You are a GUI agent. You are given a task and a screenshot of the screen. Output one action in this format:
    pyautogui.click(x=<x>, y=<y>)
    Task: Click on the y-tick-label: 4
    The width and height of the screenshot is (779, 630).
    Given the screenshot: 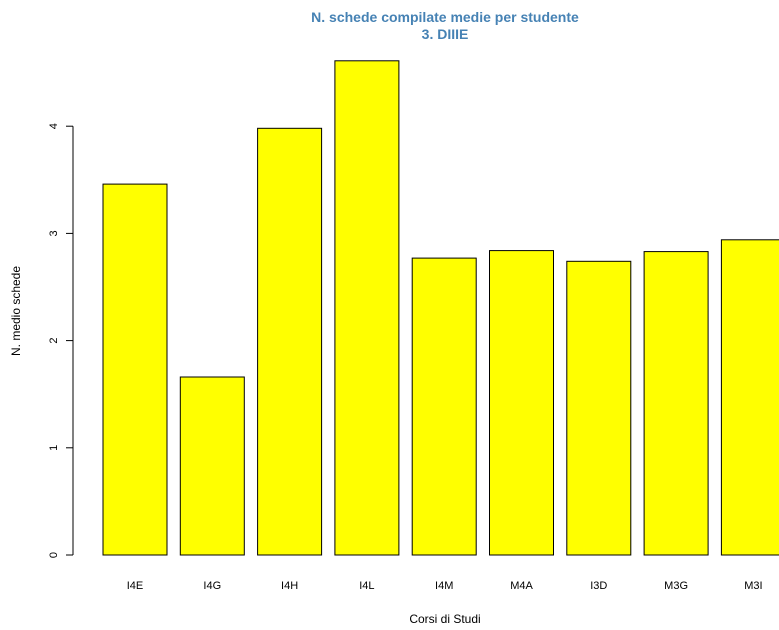 What is the action you would take?
    pyautogui.click(x=54, y=126)
    